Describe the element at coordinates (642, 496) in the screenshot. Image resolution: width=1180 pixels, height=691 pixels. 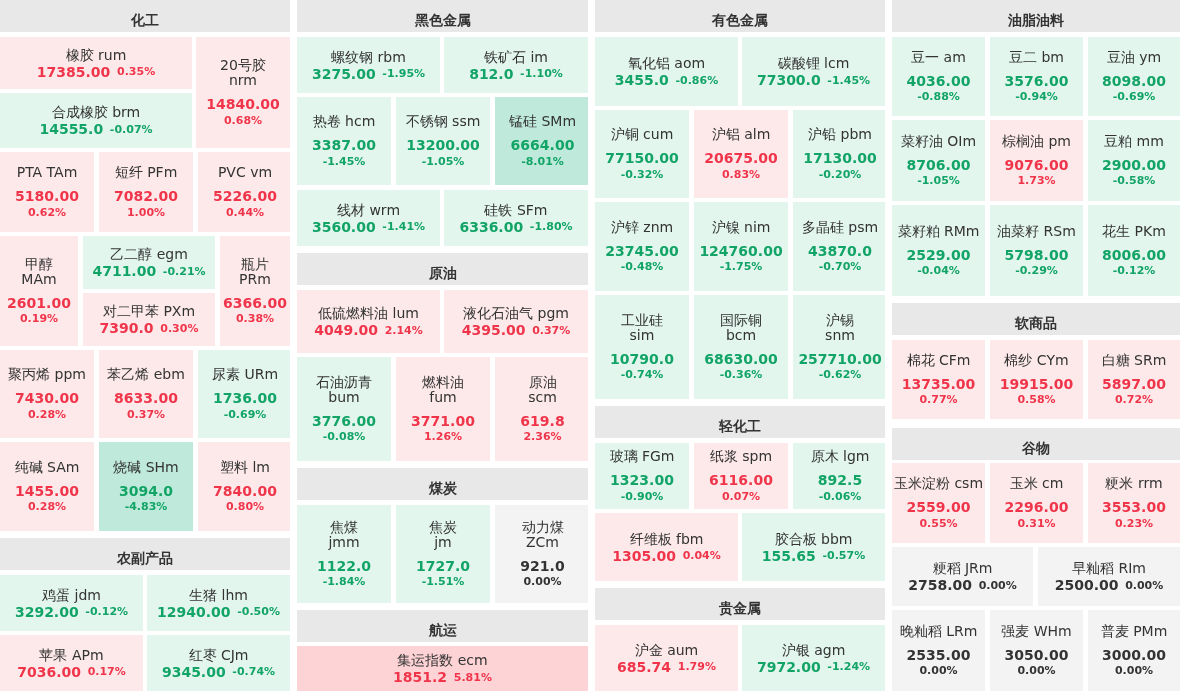
I see `data-label: -0.90%` at that location.